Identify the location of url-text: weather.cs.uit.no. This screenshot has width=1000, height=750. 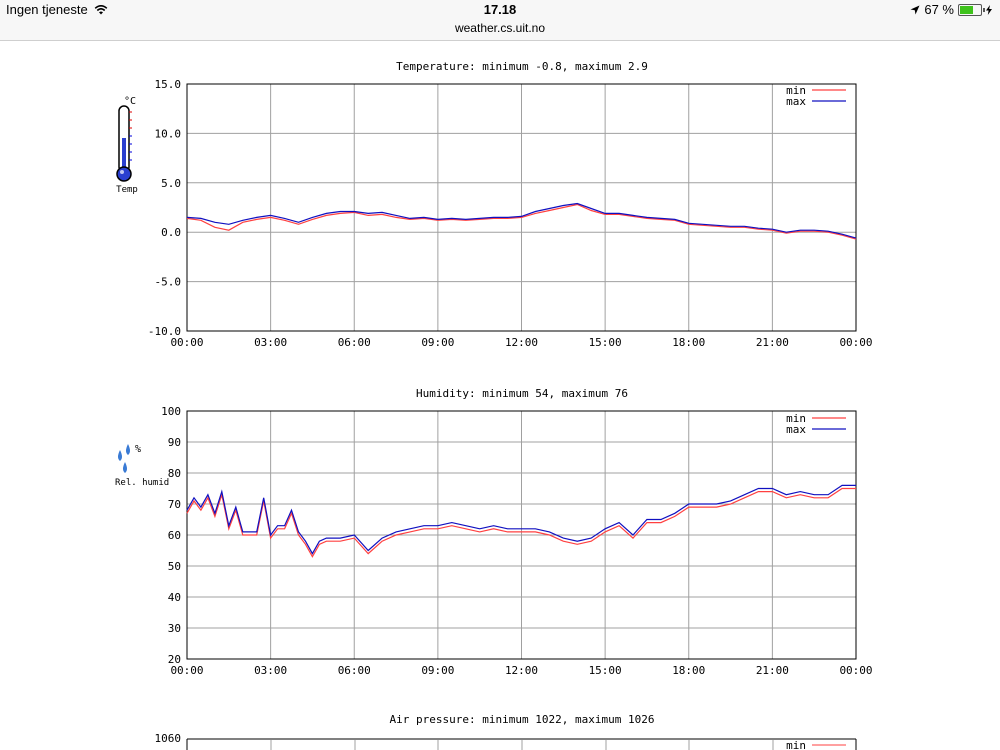
(500, 28).